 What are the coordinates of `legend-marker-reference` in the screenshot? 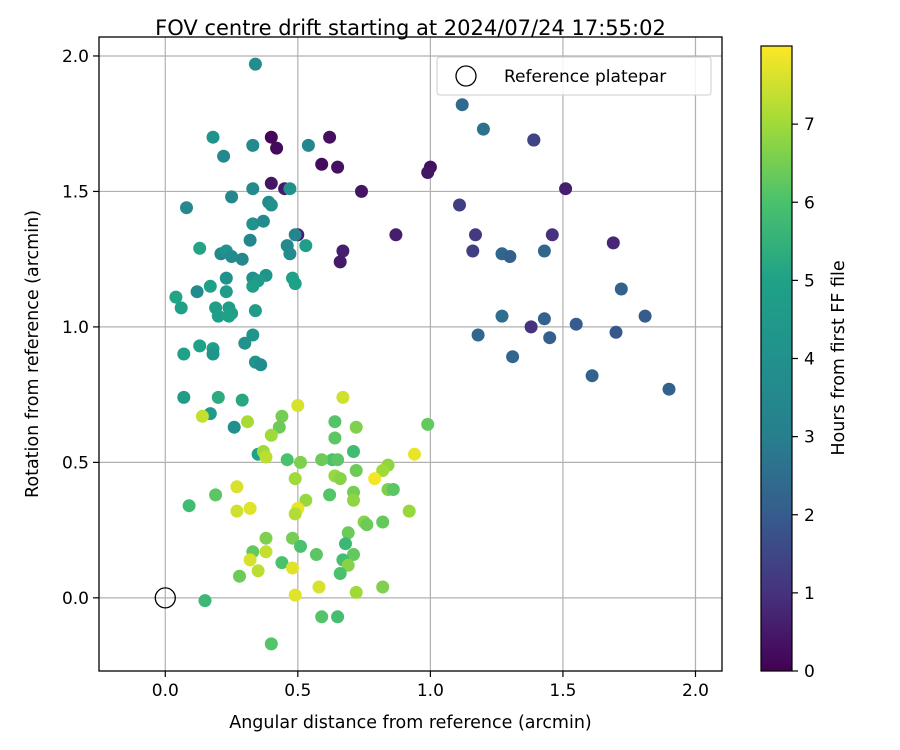 It's located at (466, 76).